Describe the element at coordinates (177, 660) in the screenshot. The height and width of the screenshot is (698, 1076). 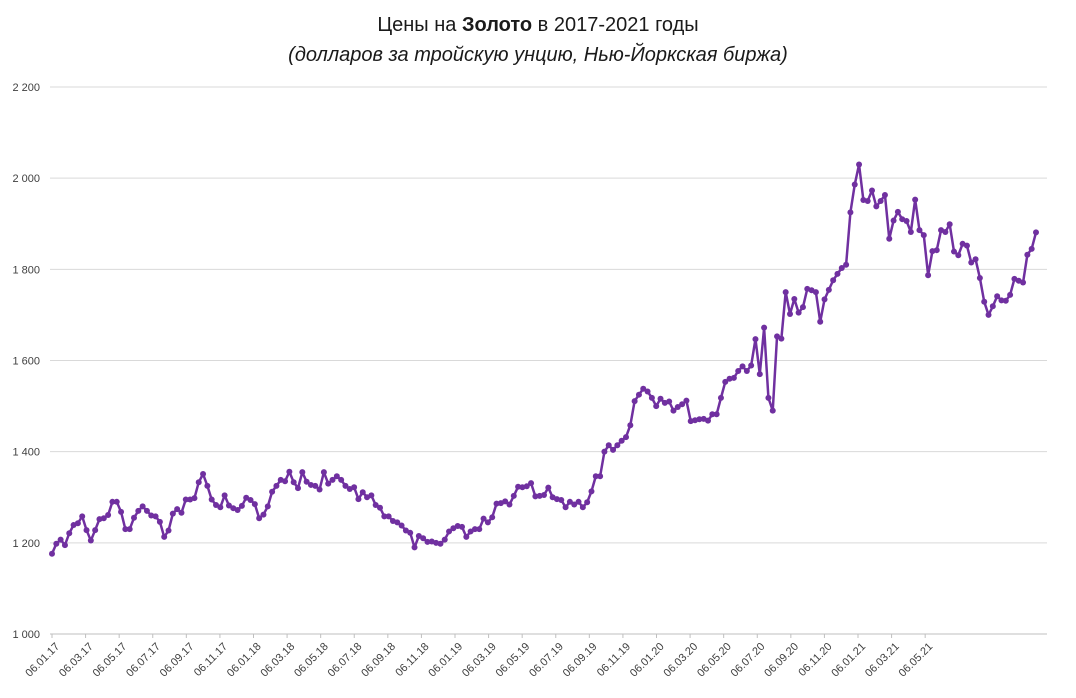
I see `x-tick-label: 06.09.17` at that location.